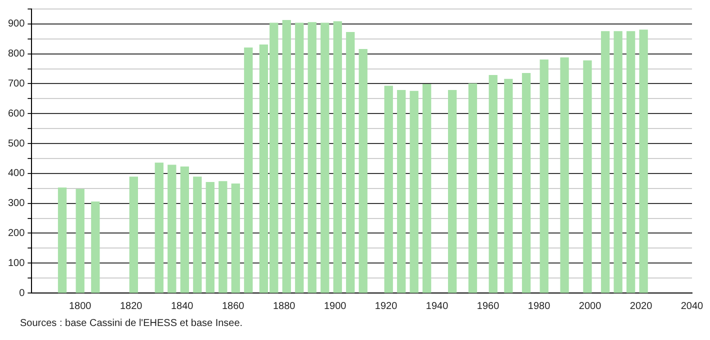 The height and width of the screenshot is (340, 710). I want to click on y-tick-label: 100, so click(17, 263).